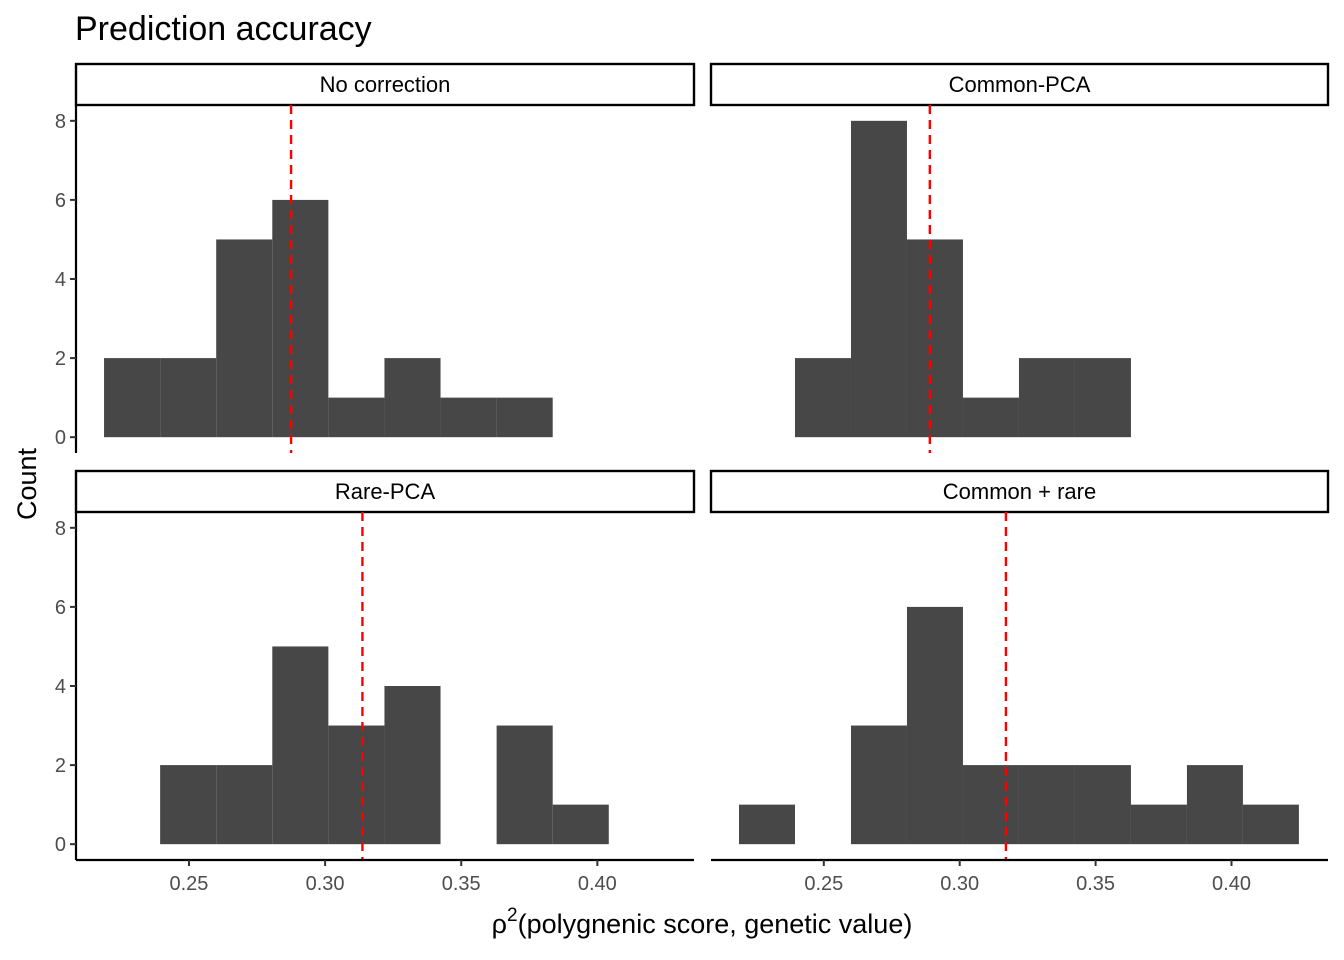  I want to click on x-axis-title-superscript: 2, so click(512, 915).